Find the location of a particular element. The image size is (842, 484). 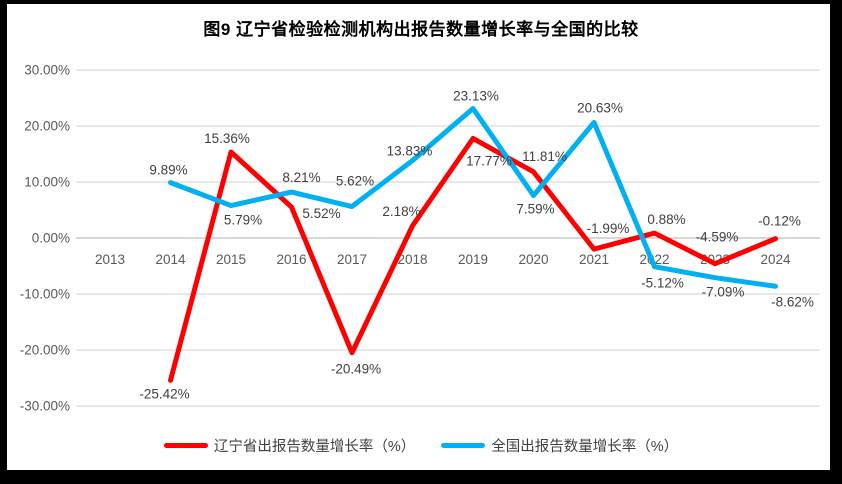

data-label-national: 20.63% is located at coordinates (600, 107).